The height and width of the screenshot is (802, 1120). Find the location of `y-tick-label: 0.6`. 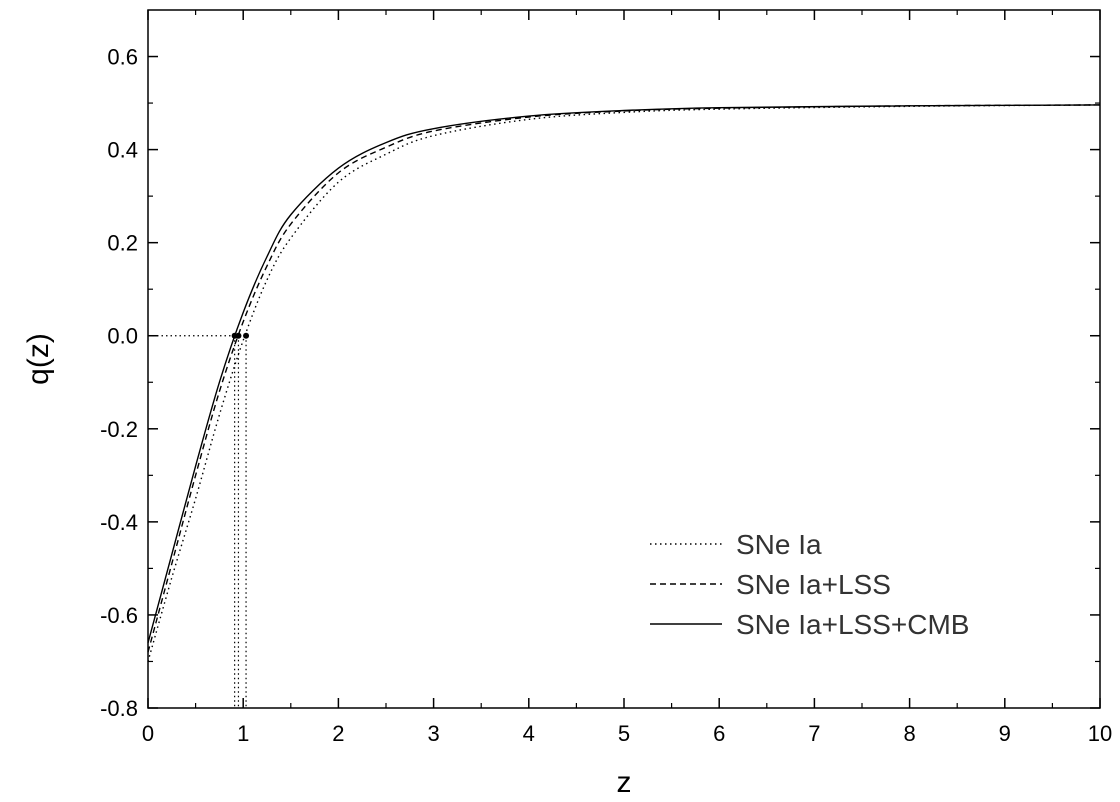

y-tick-label: 0.6 is located at coordinates (122, 57).